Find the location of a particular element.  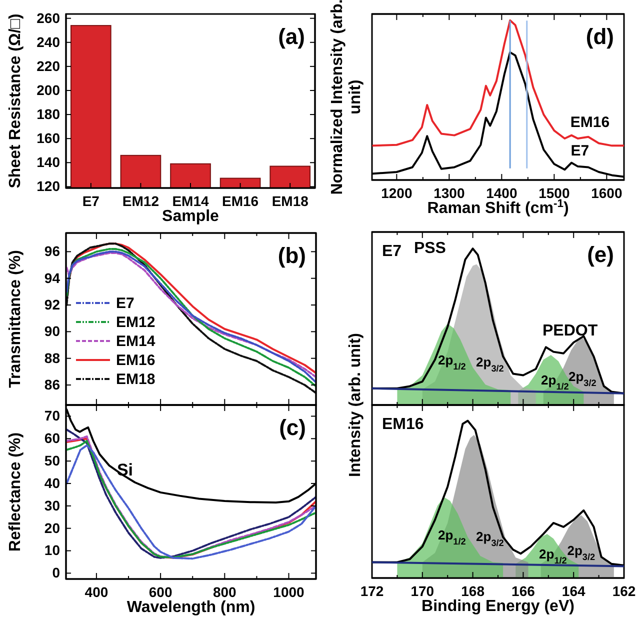

y-tick-label: 30 is located at coordinates (52, 505).